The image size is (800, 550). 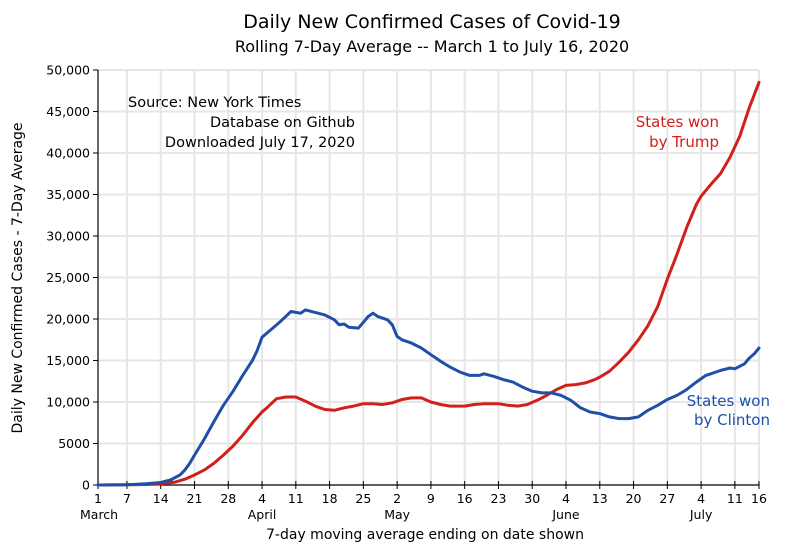 What do you see at coordinates (677, 122) in the screenshot?
I see `trump-label-line-1: States won` at bounding box center [677, 122].